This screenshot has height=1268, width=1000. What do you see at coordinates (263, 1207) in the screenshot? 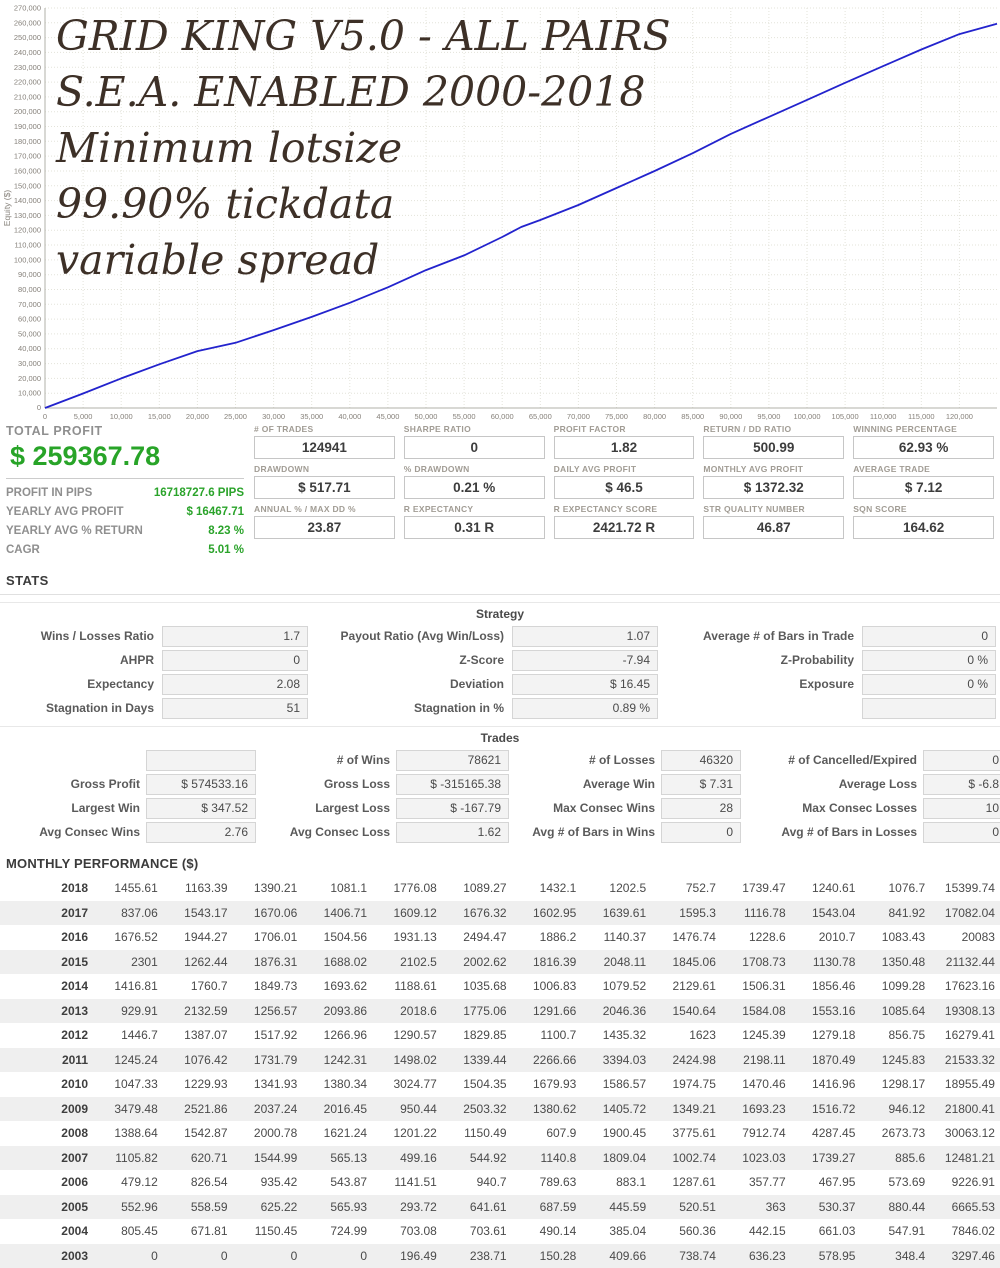
I see `month-value: 625.22` at bounding box center [263, 1207].